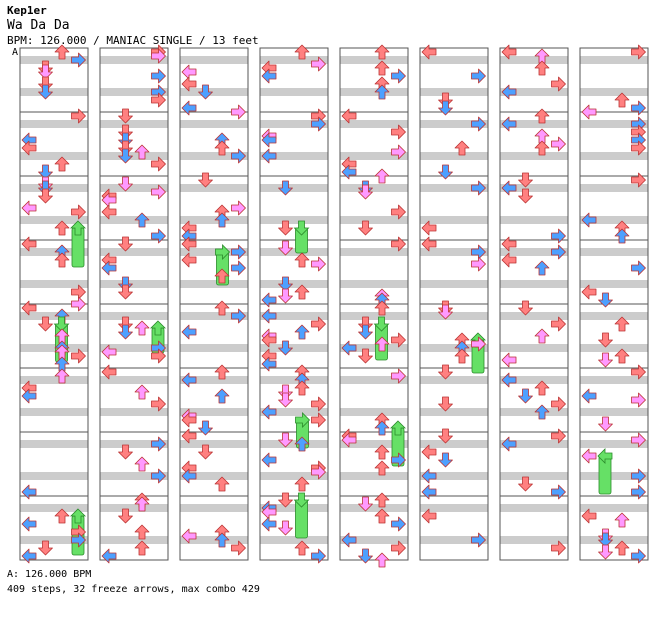  I want to click on bpm-summary: A: 126.000 BPM, so click(49, 574).